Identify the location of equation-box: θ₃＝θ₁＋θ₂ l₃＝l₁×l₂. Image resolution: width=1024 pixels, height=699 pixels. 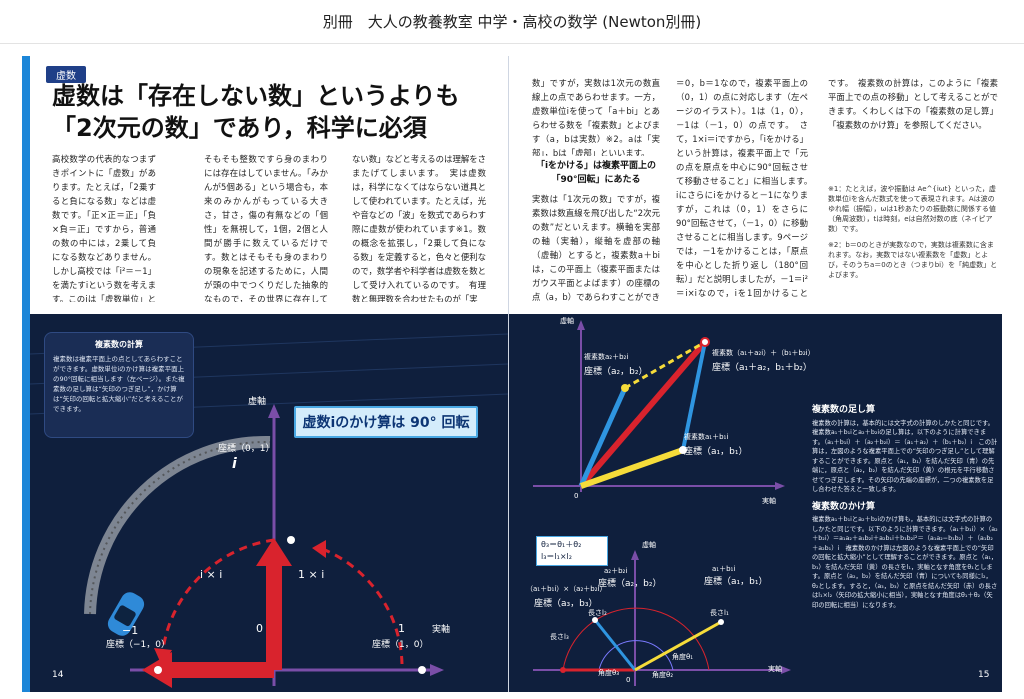
(572, 551).